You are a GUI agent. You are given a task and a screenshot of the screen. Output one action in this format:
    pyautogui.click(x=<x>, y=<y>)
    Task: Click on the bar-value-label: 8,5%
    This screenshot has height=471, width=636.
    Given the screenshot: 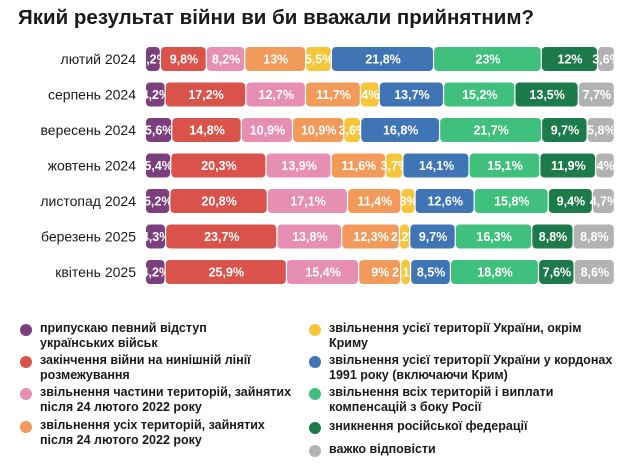 What is the action you would take?
    pyautogui.click(x=431, y=273)
    